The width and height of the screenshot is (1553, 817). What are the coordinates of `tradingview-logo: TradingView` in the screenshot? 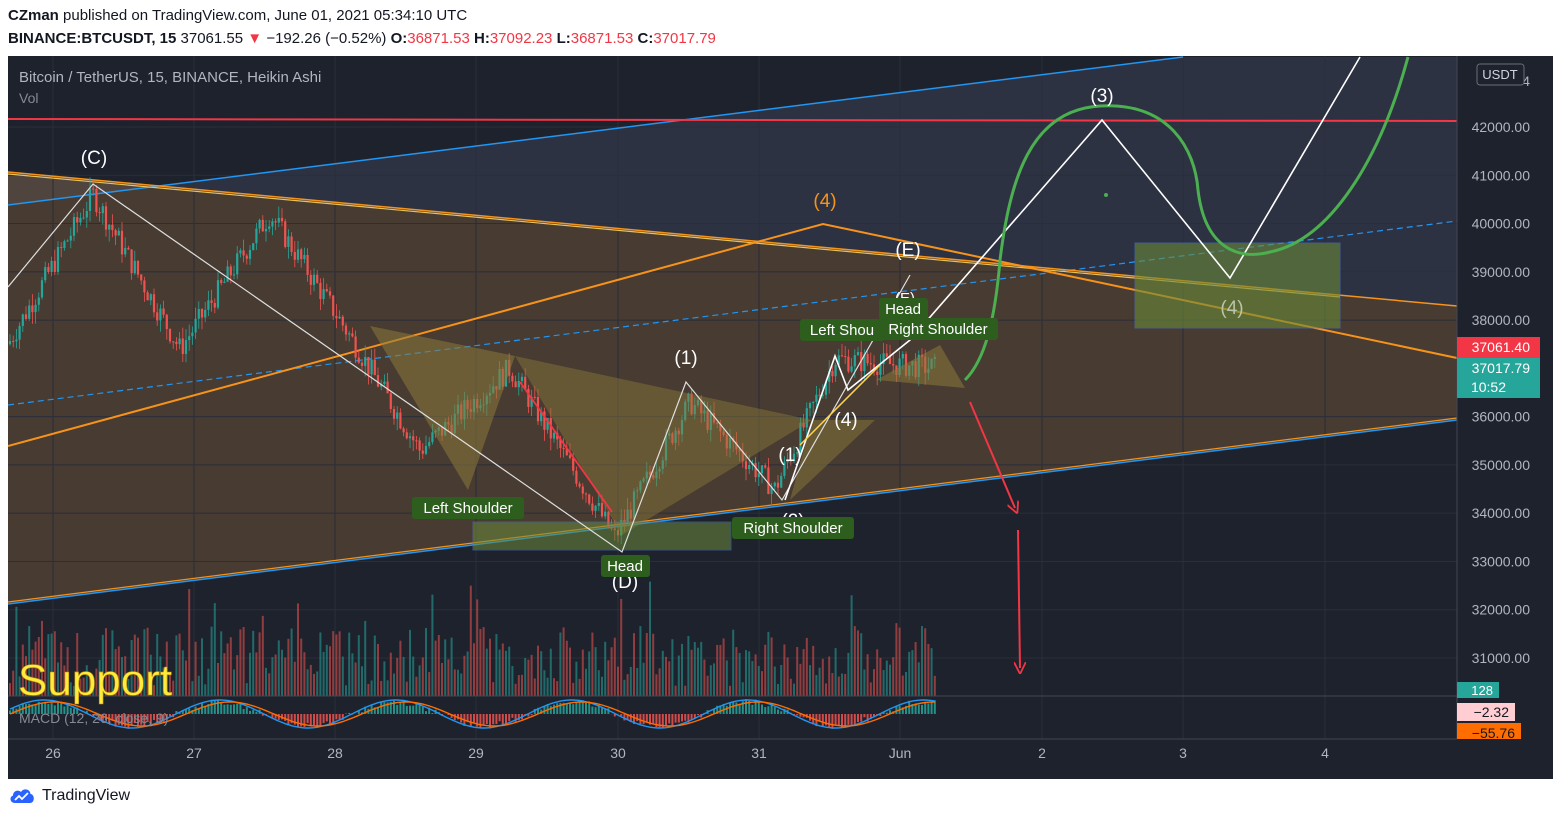 It's located at (69, 796).